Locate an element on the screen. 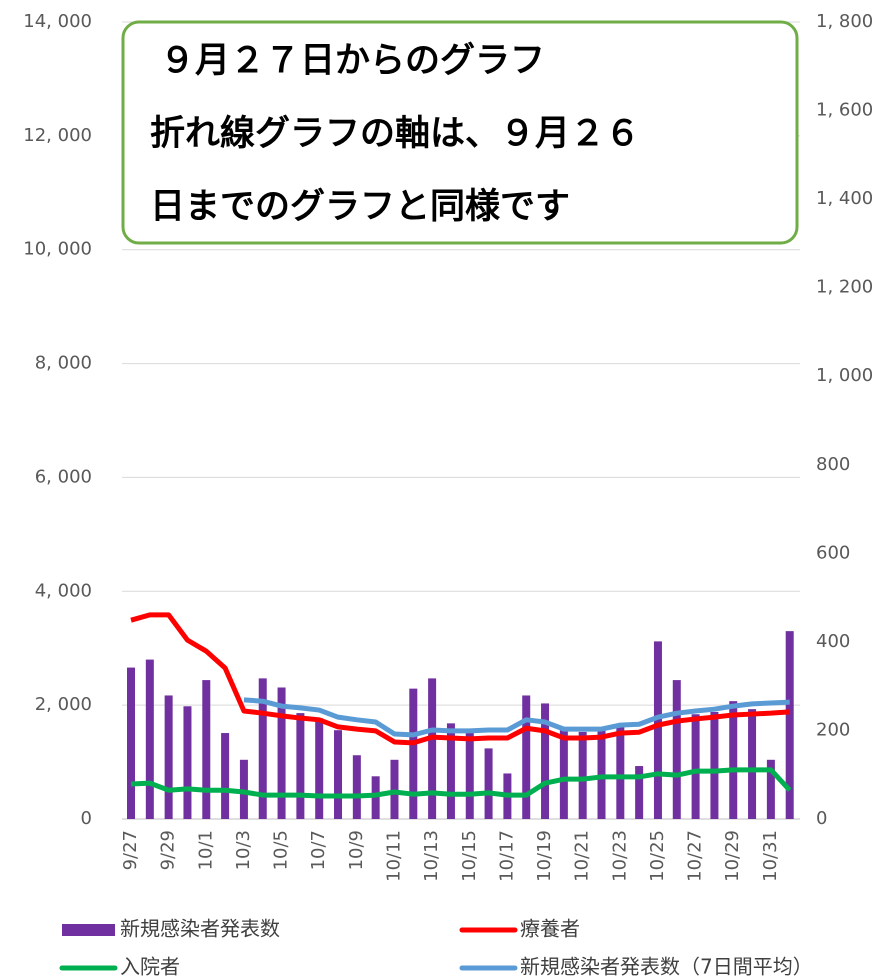  y-tick-label: 8, 000 is located at coordinates (63, 363).